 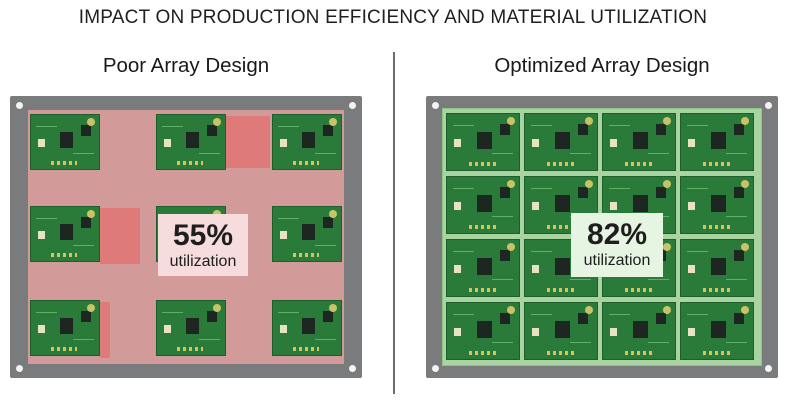 I want to click on optimized-design-heading: Optimized Array Design, so click(x=602, y=65).